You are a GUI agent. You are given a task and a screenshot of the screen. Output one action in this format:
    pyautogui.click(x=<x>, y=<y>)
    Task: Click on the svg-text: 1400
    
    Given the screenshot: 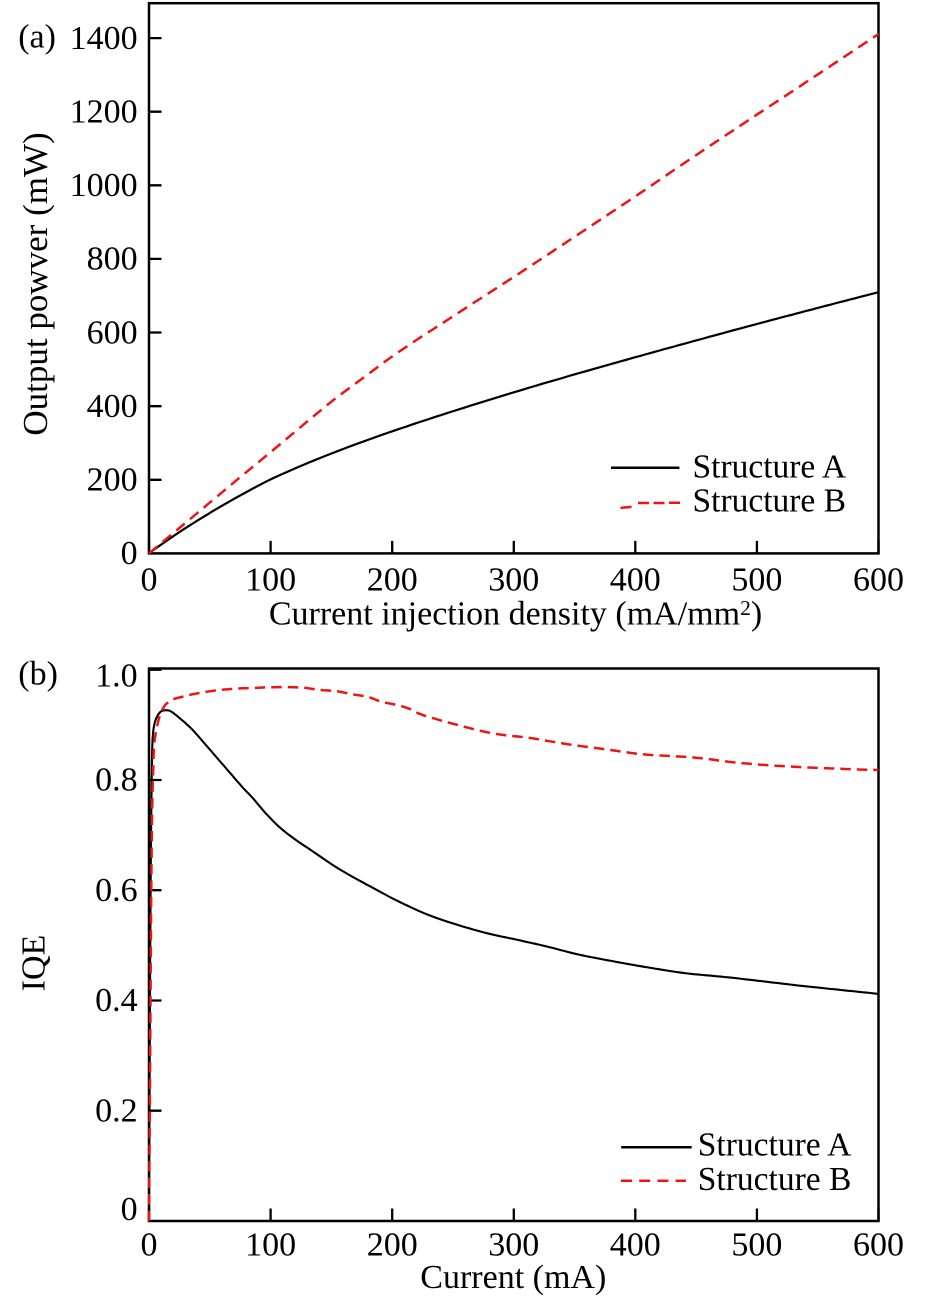 What is the action you would take?
    pyautogui.click(x=104, y=38)
    